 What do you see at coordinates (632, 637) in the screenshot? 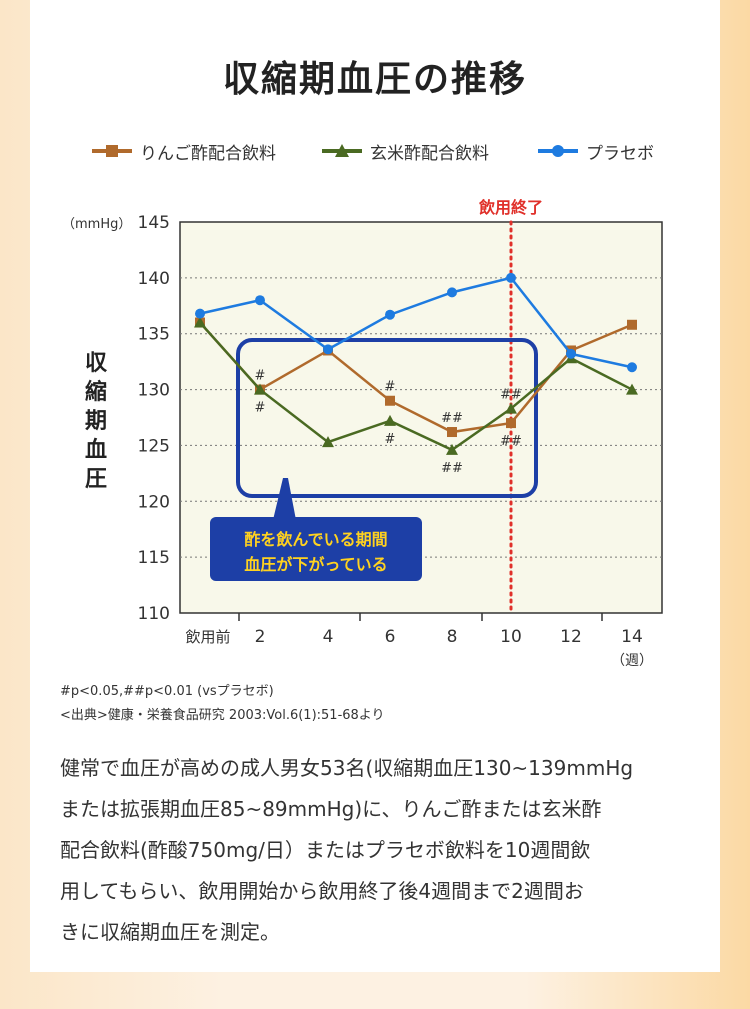
I see `x-tick-label: 14` at bounding box center [632, 637].